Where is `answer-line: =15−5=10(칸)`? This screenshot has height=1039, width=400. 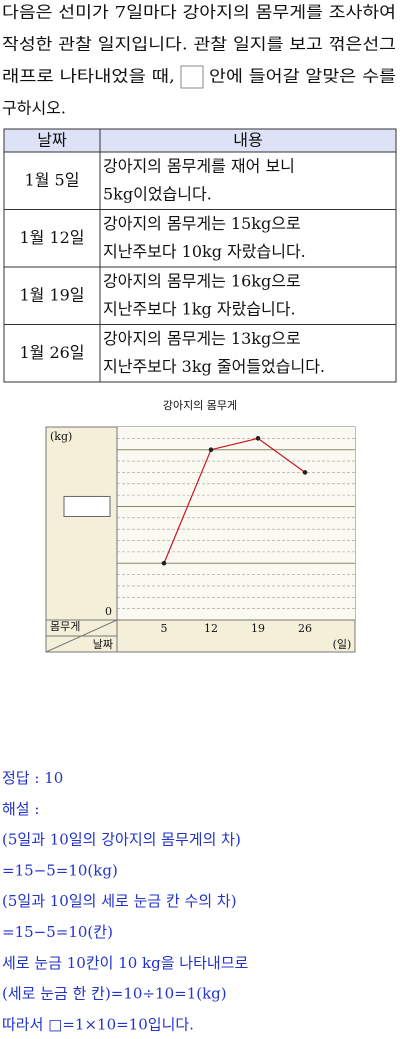 answer-line: =15−5=10(칸) is located at coordinates (57, 932).